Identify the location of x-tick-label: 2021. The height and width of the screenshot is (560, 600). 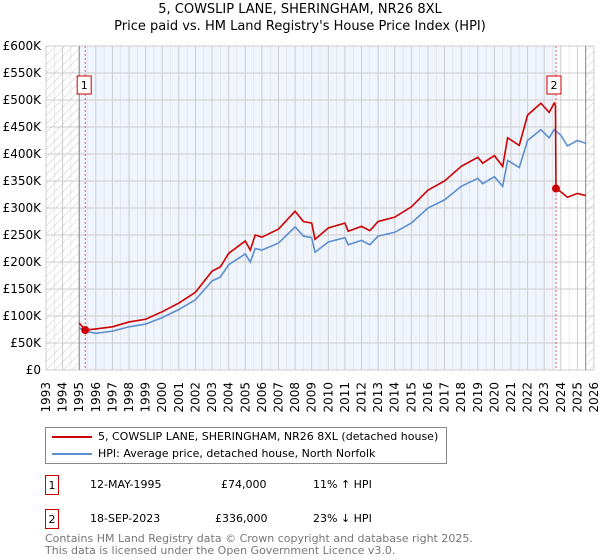
(511, 397).